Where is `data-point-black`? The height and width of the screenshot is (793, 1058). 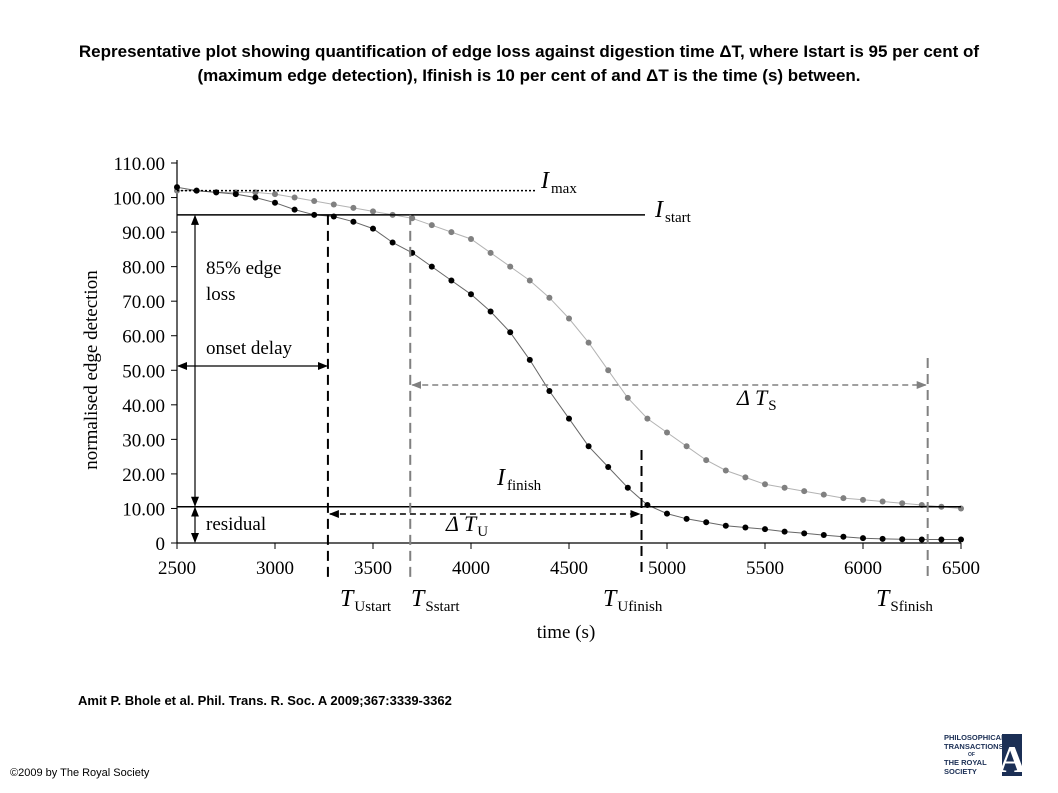
data-point-black is located at coordinates (177, 187).